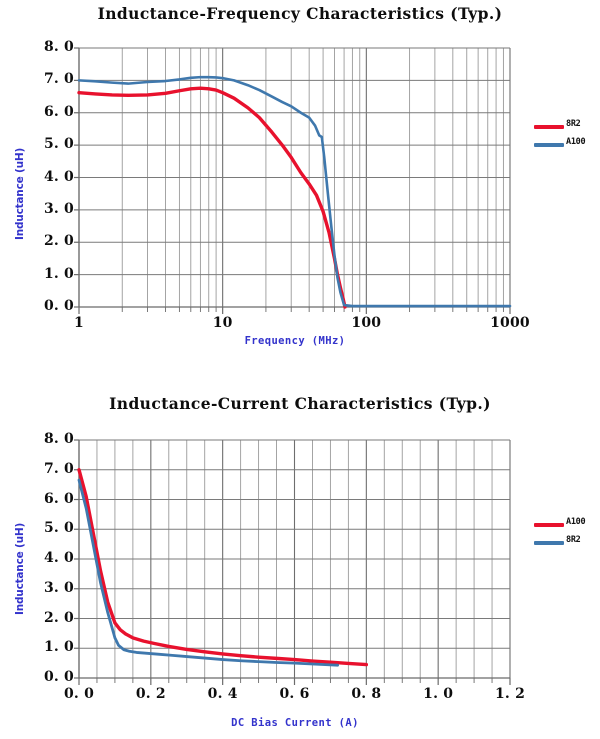 The height and width of the screenshot is (739, 600). Describe the element at coordinates (366, 694) in the screenshot. I see `chart2-x-tick: 0. 8` at that location.